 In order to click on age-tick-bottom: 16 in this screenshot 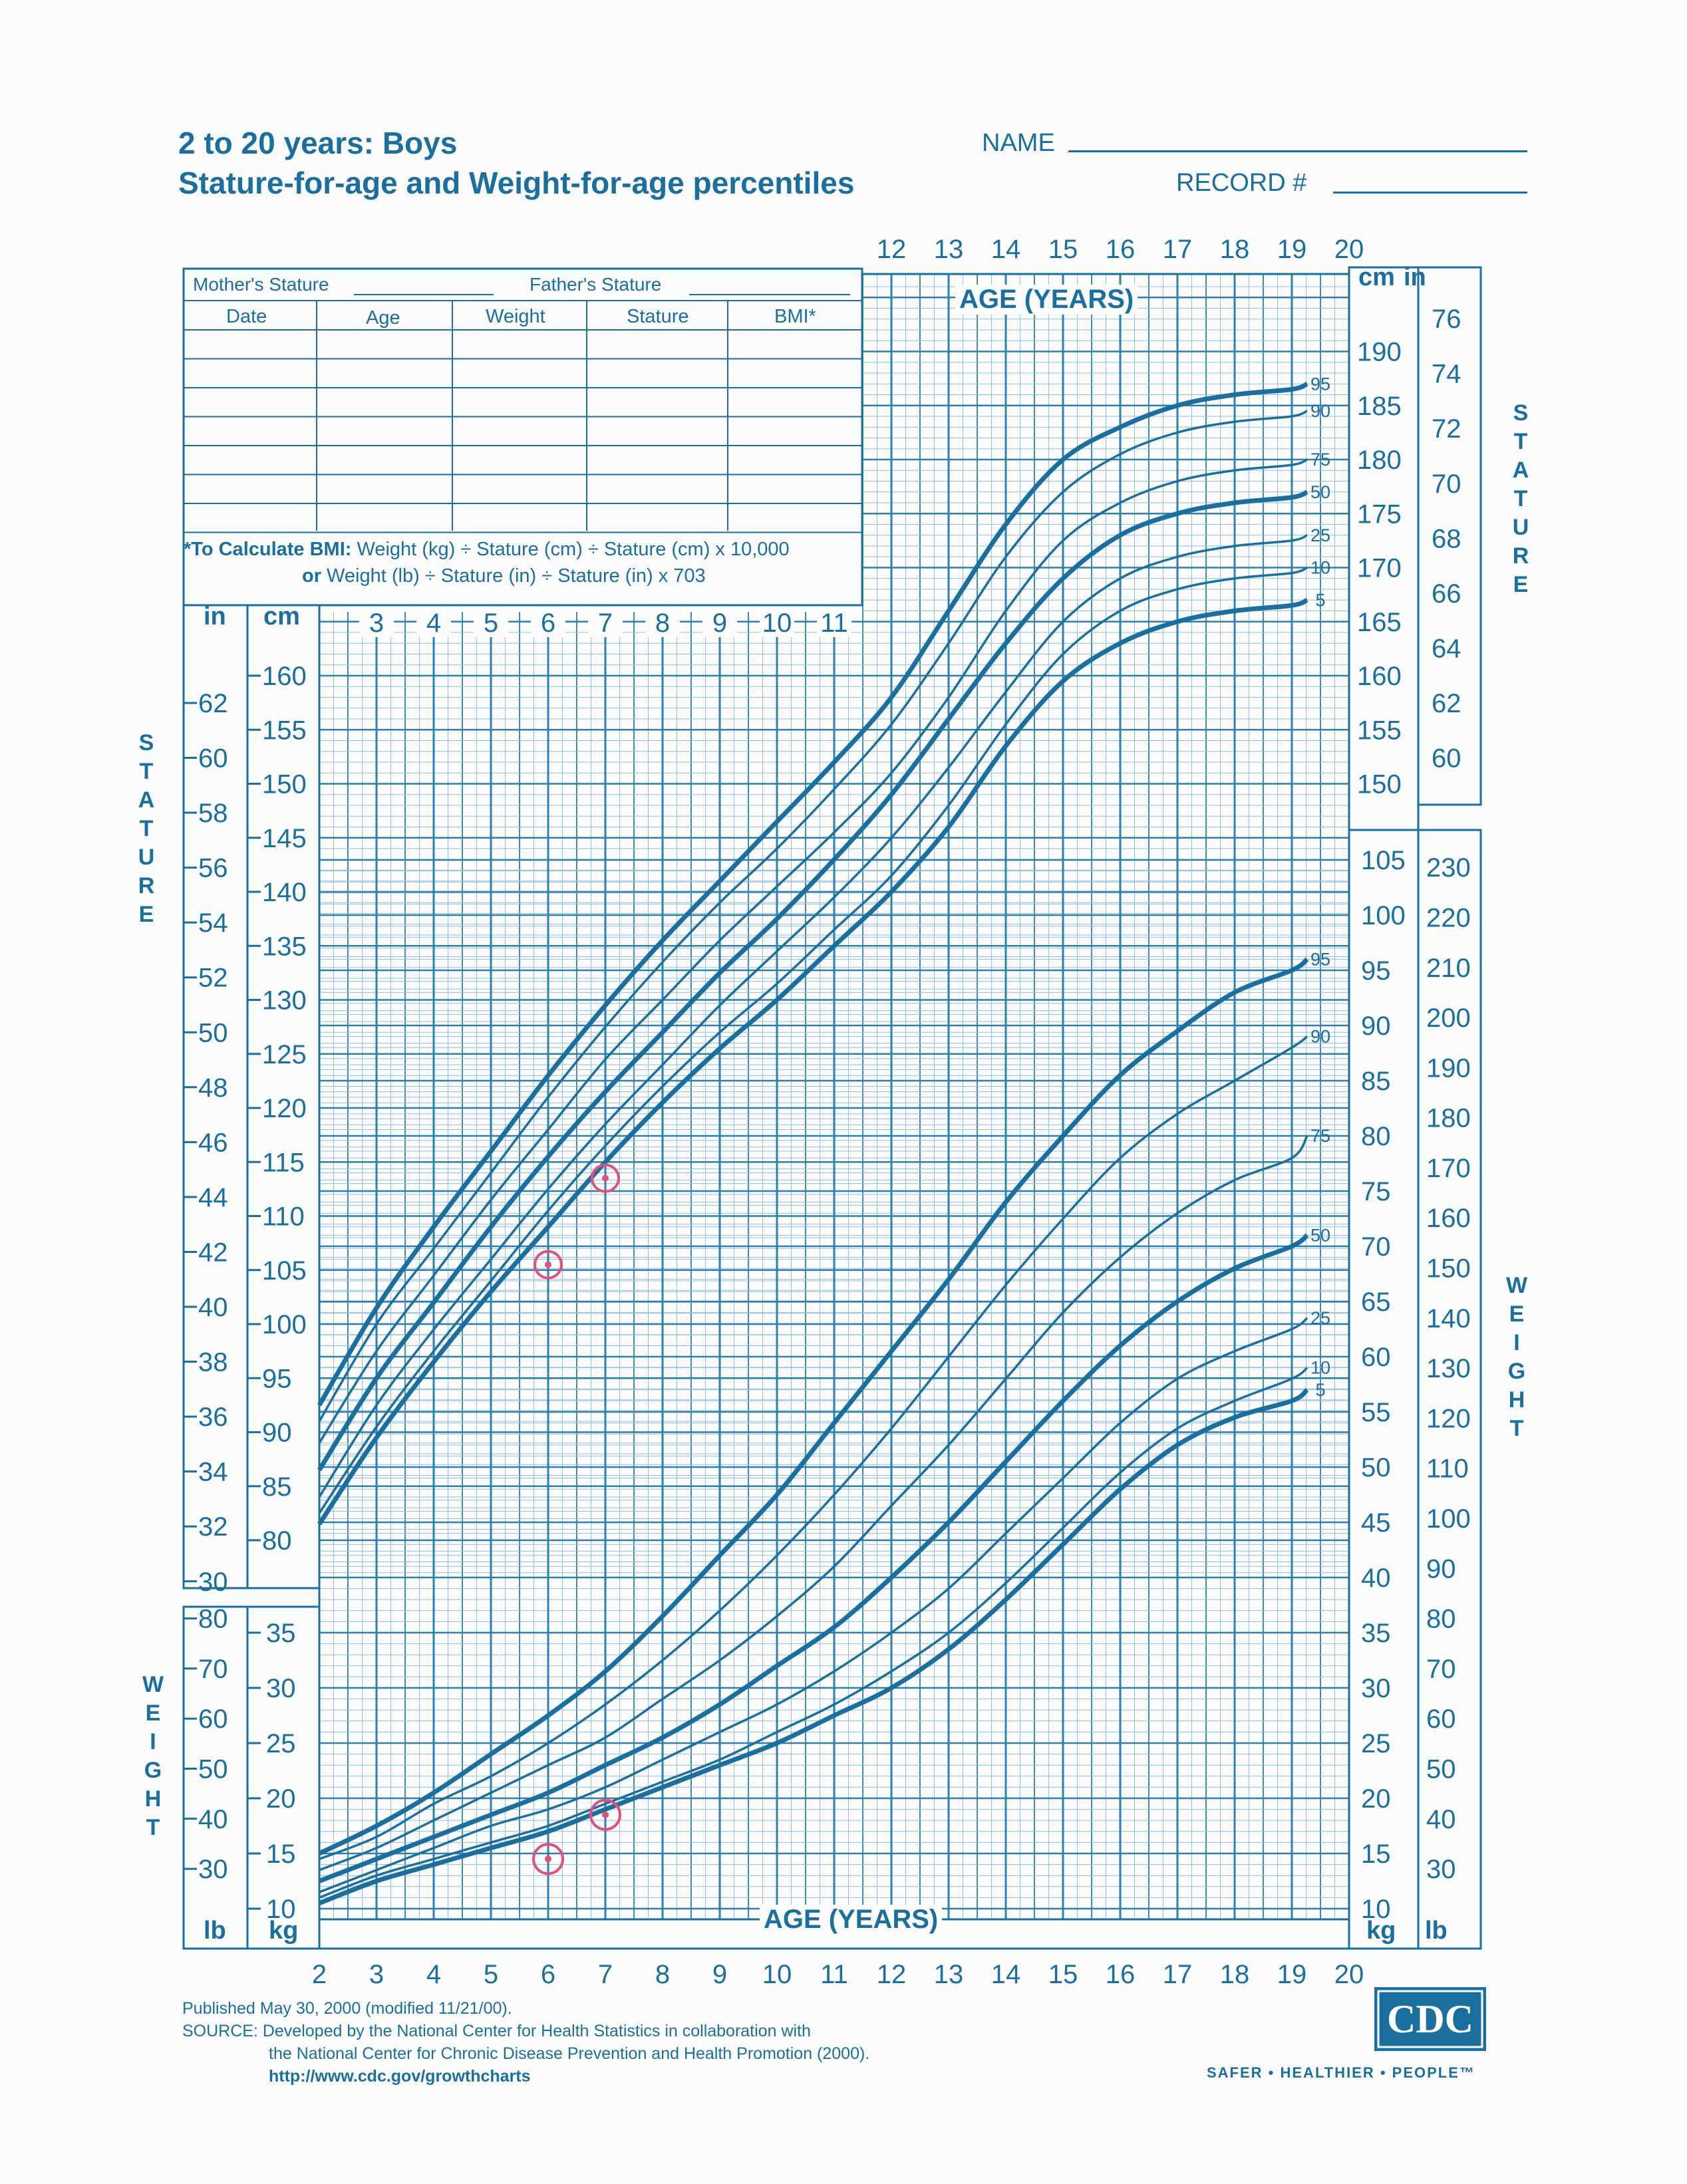, I will do `click(1121, 1974)`.